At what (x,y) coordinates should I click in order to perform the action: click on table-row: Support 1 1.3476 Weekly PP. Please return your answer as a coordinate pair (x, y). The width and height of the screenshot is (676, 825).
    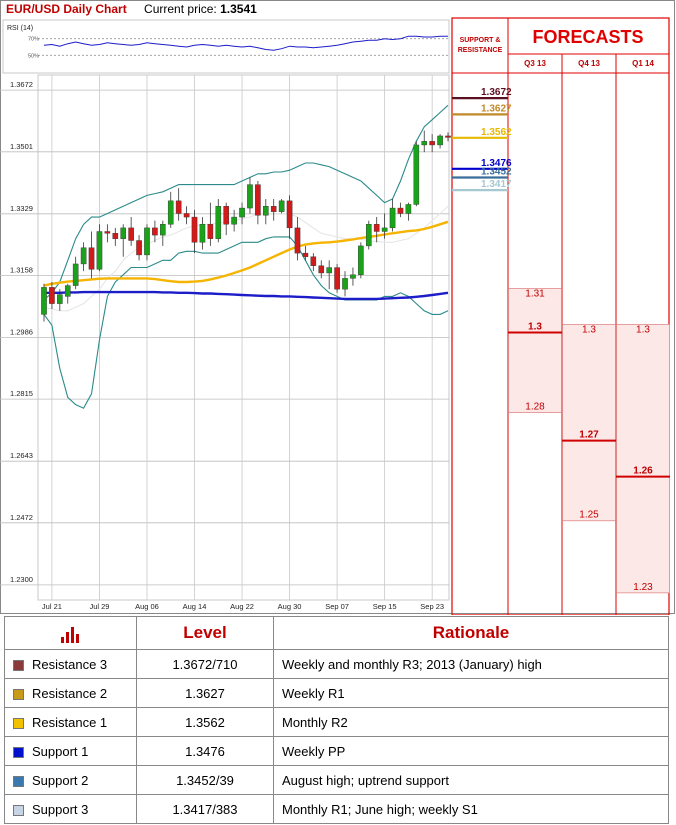
    Looking at the image, I should click on (336, 751).